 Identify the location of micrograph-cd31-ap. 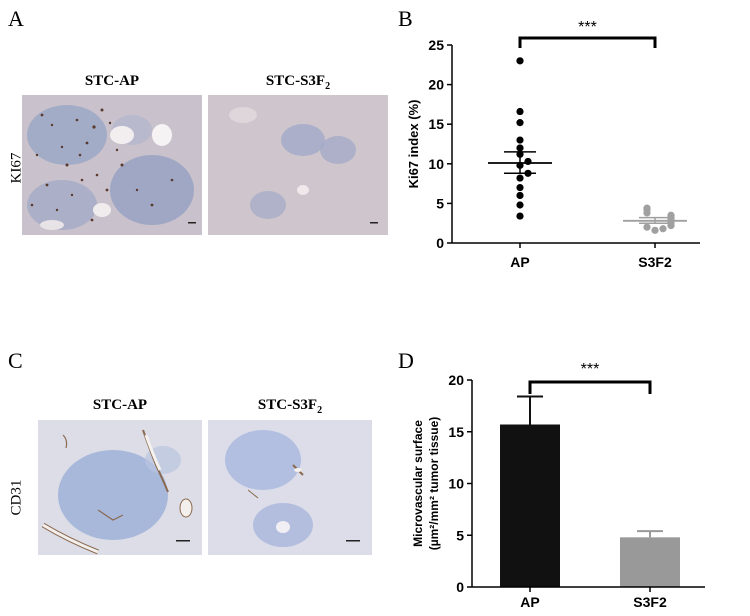
(120, 487).